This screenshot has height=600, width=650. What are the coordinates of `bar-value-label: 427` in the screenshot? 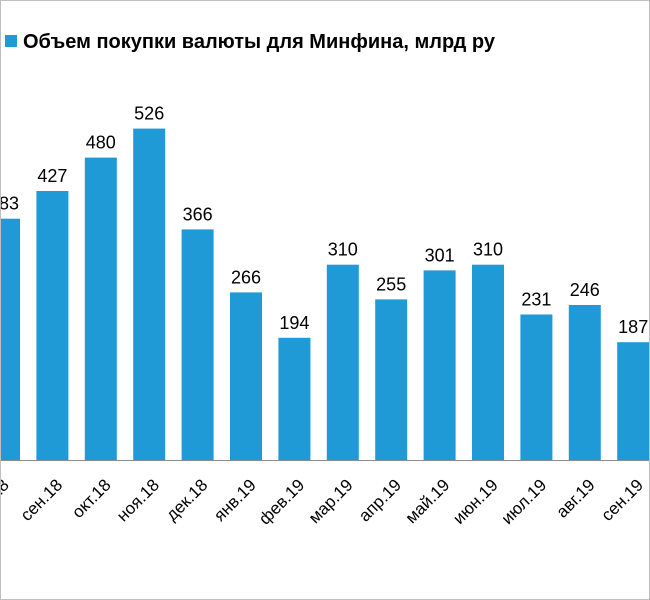 It's located at (52, 176).